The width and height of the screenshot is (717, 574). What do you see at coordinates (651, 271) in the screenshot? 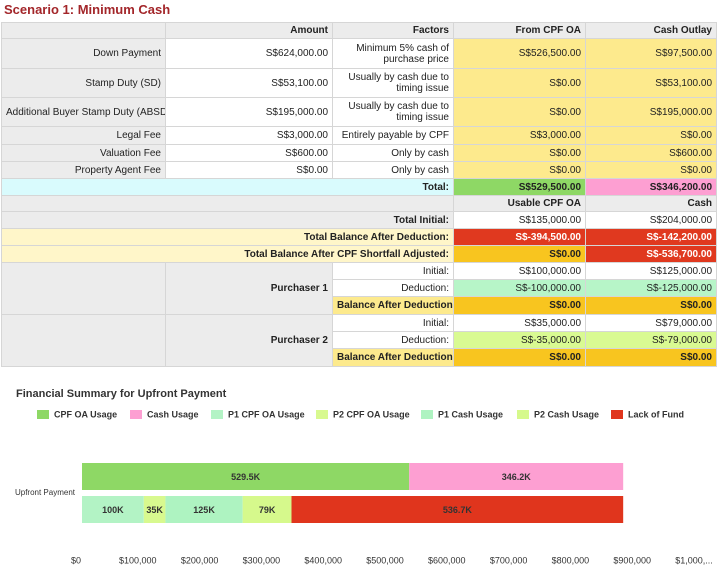
I see `table-cell: S$125,000.00` at bounding box center [651, 271].